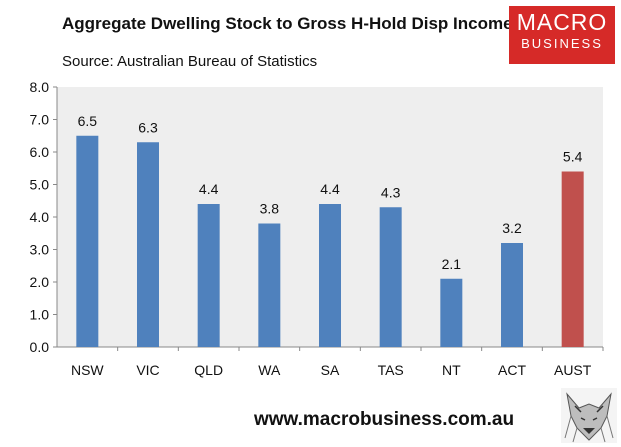 This screenshot has height=447, width=621. Describe the element at coordinates (573, 157) in the screenshot. I see `data-label-aust: 5.4` at that location.